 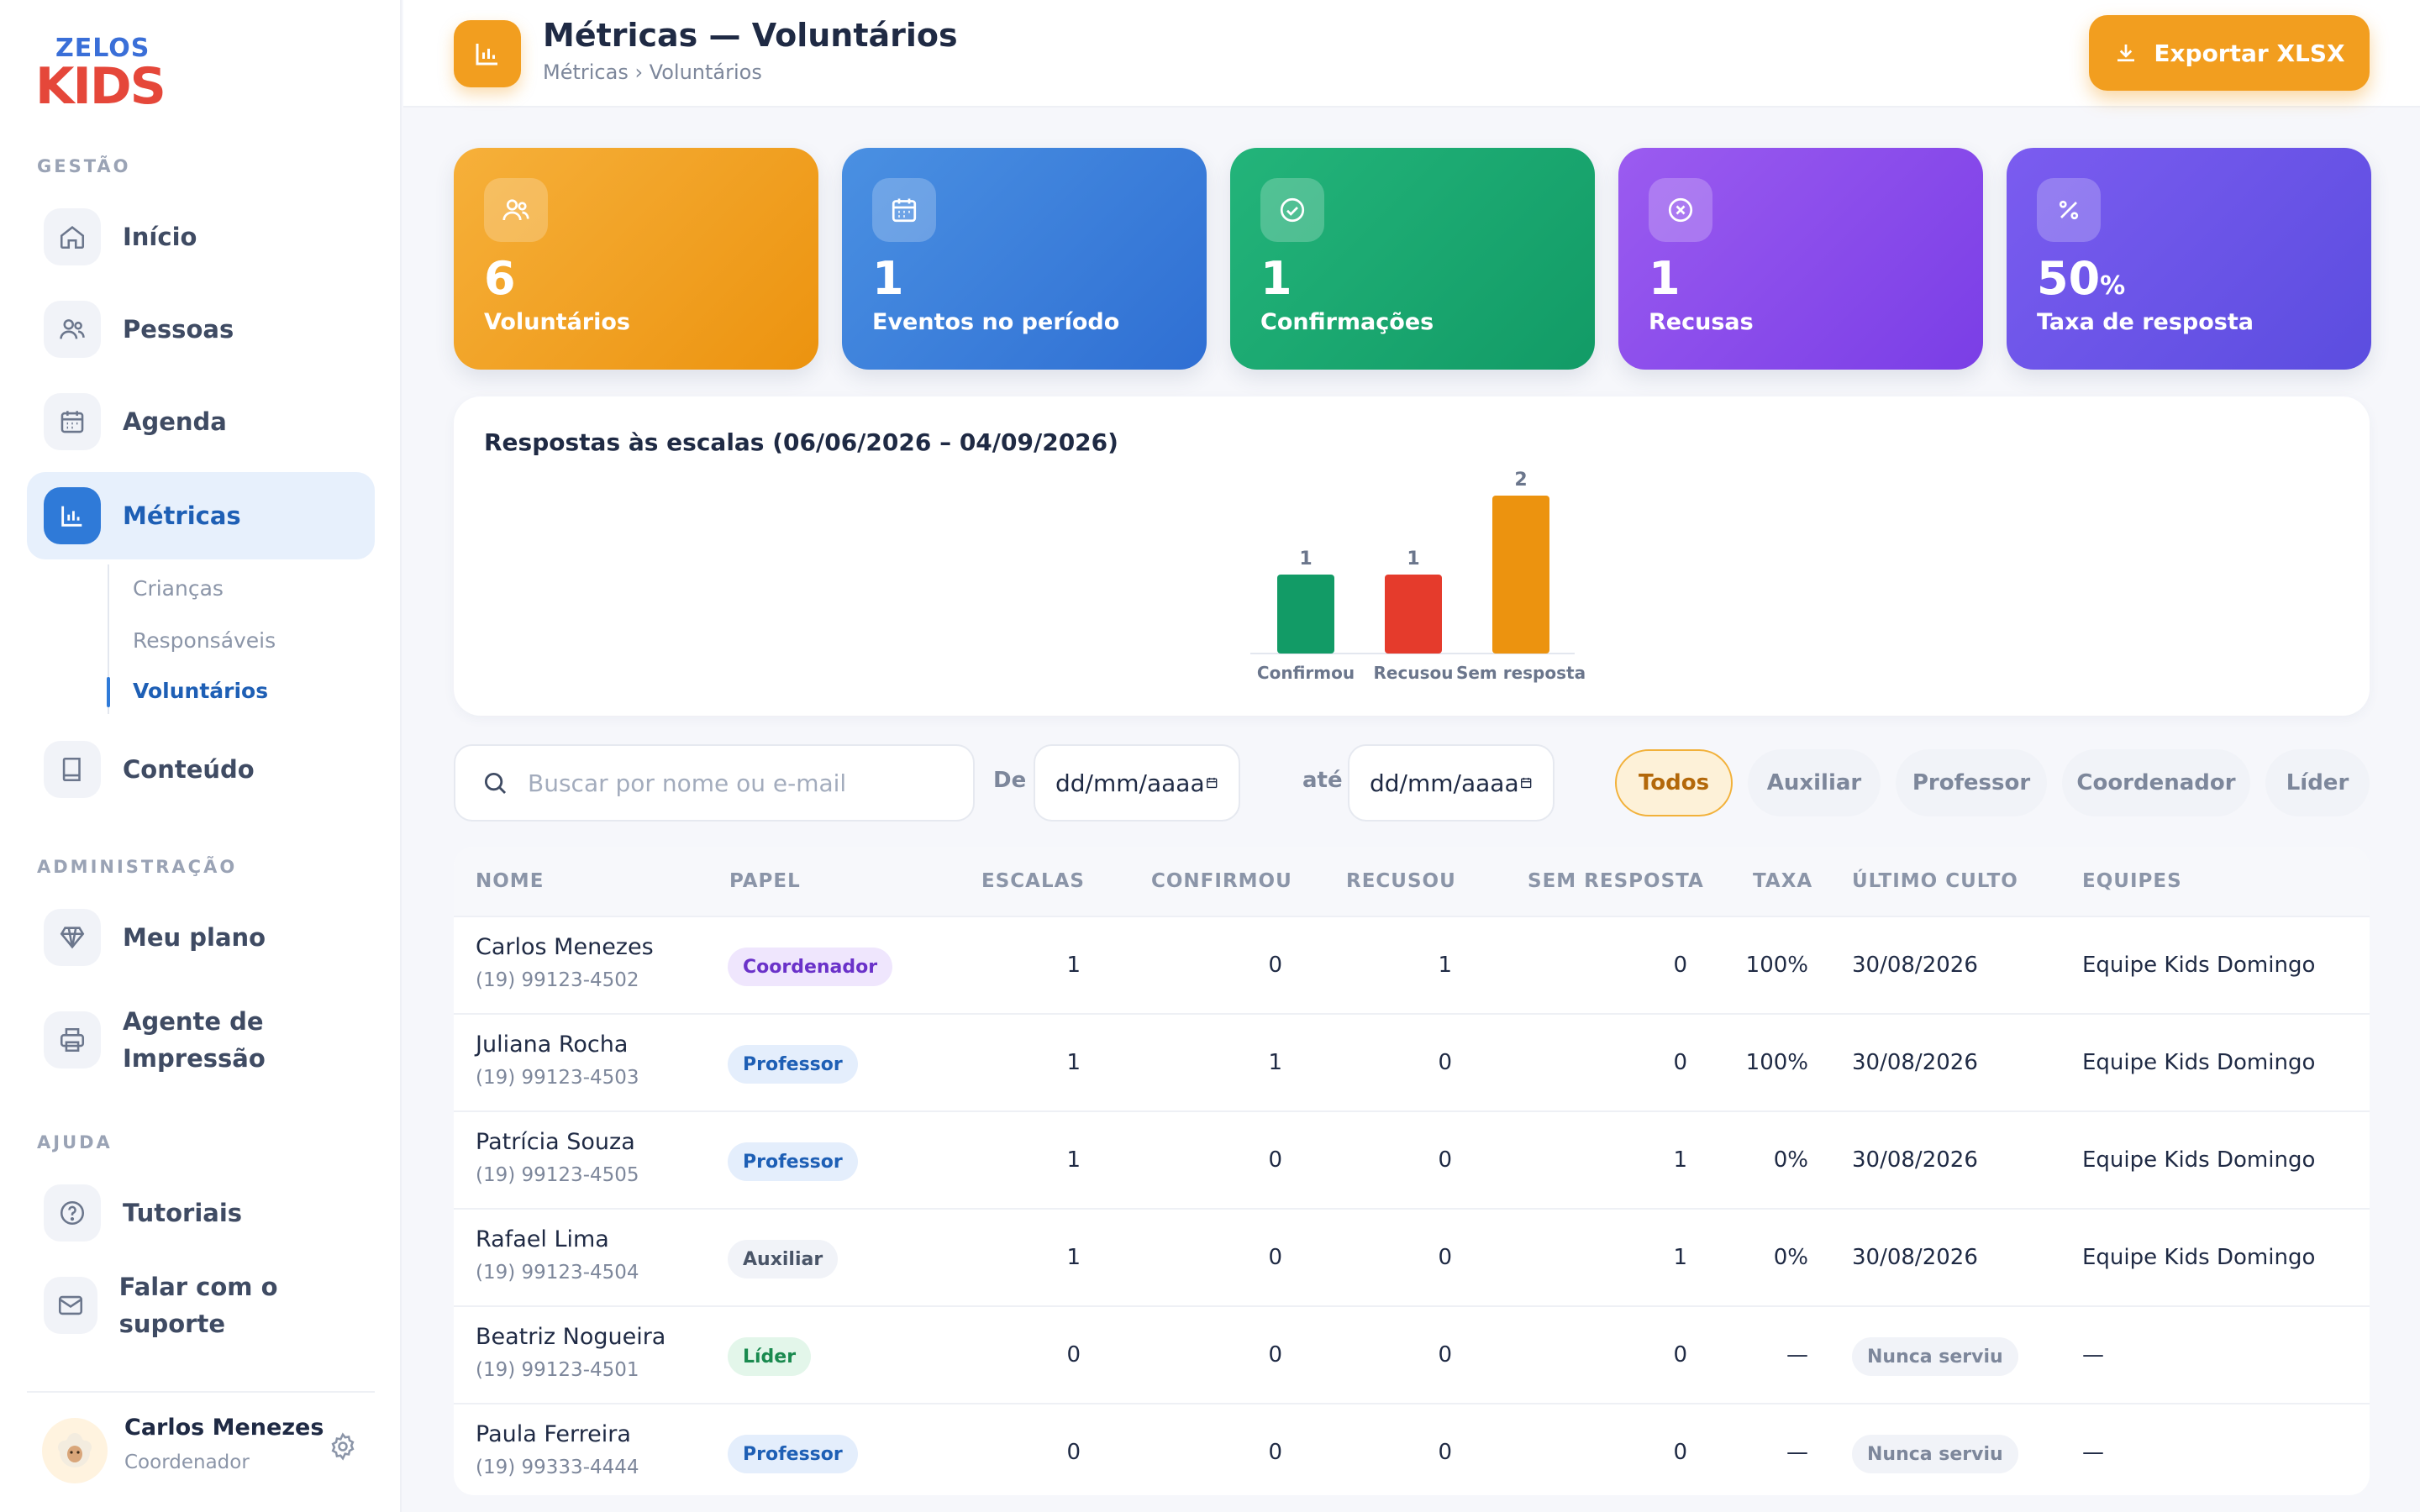 What do you see at coordinates (1033, 881) in the screenshot?
I see `column-header-escalas: ESCALAS` at bounding box center [1033, 881].